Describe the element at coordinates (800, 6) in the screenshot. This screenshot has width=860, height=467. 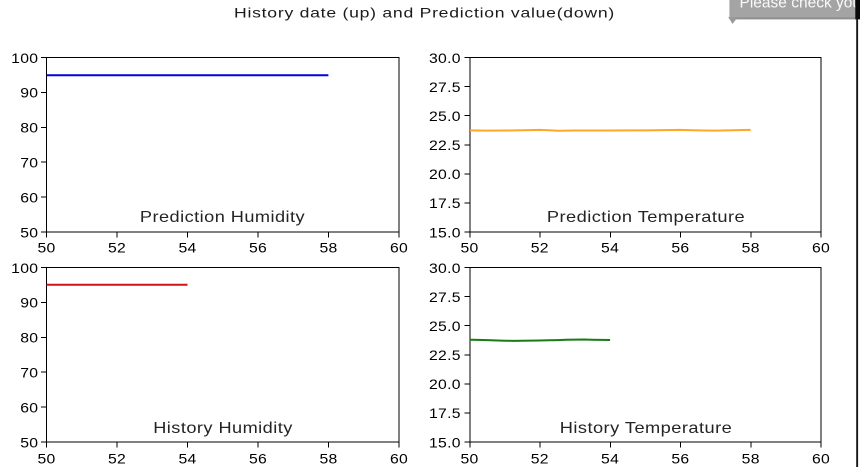
I see `svg-text: Please check your param` at that location.